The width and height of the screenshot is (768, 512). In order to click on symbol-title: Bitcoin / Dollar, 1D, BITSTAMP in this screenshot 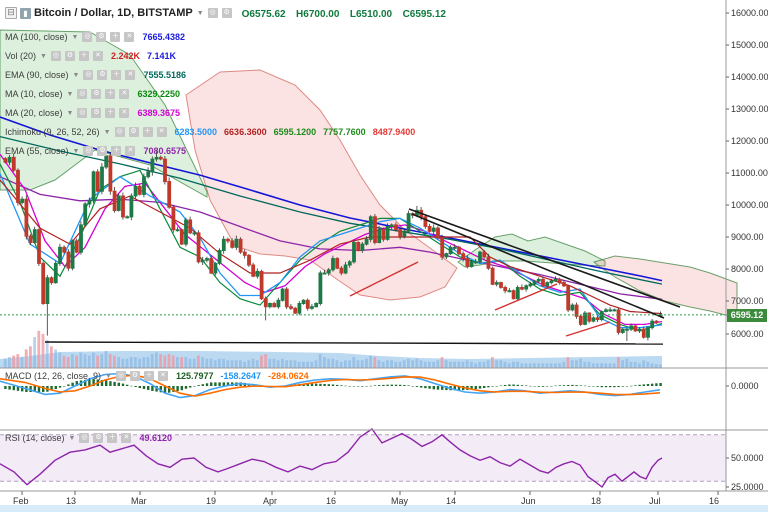, I will do `click(113, 13)`.